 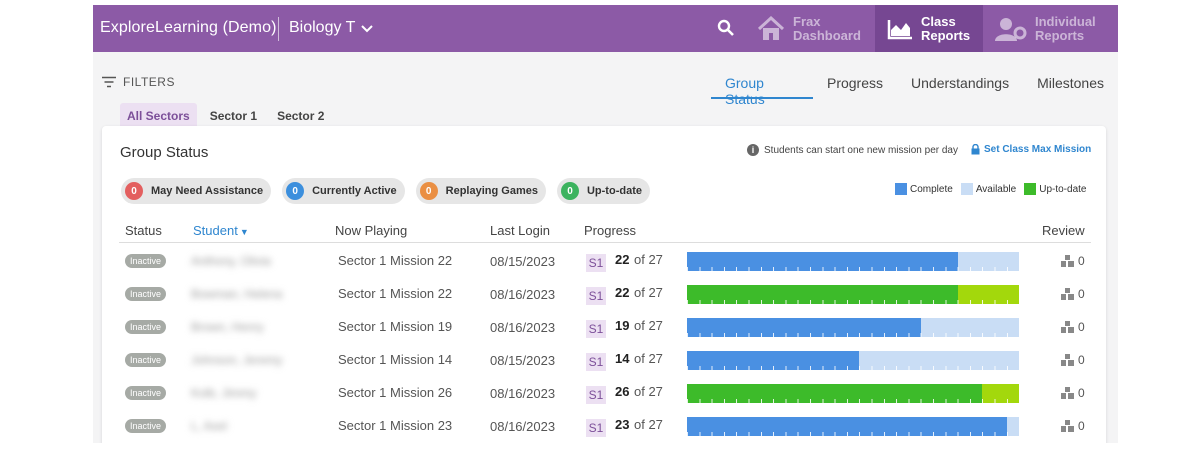 What do you see at coordinates (301, 116) in the screenshot?
I see `sector-2: Sector 2` at bounding box center [301, 116].